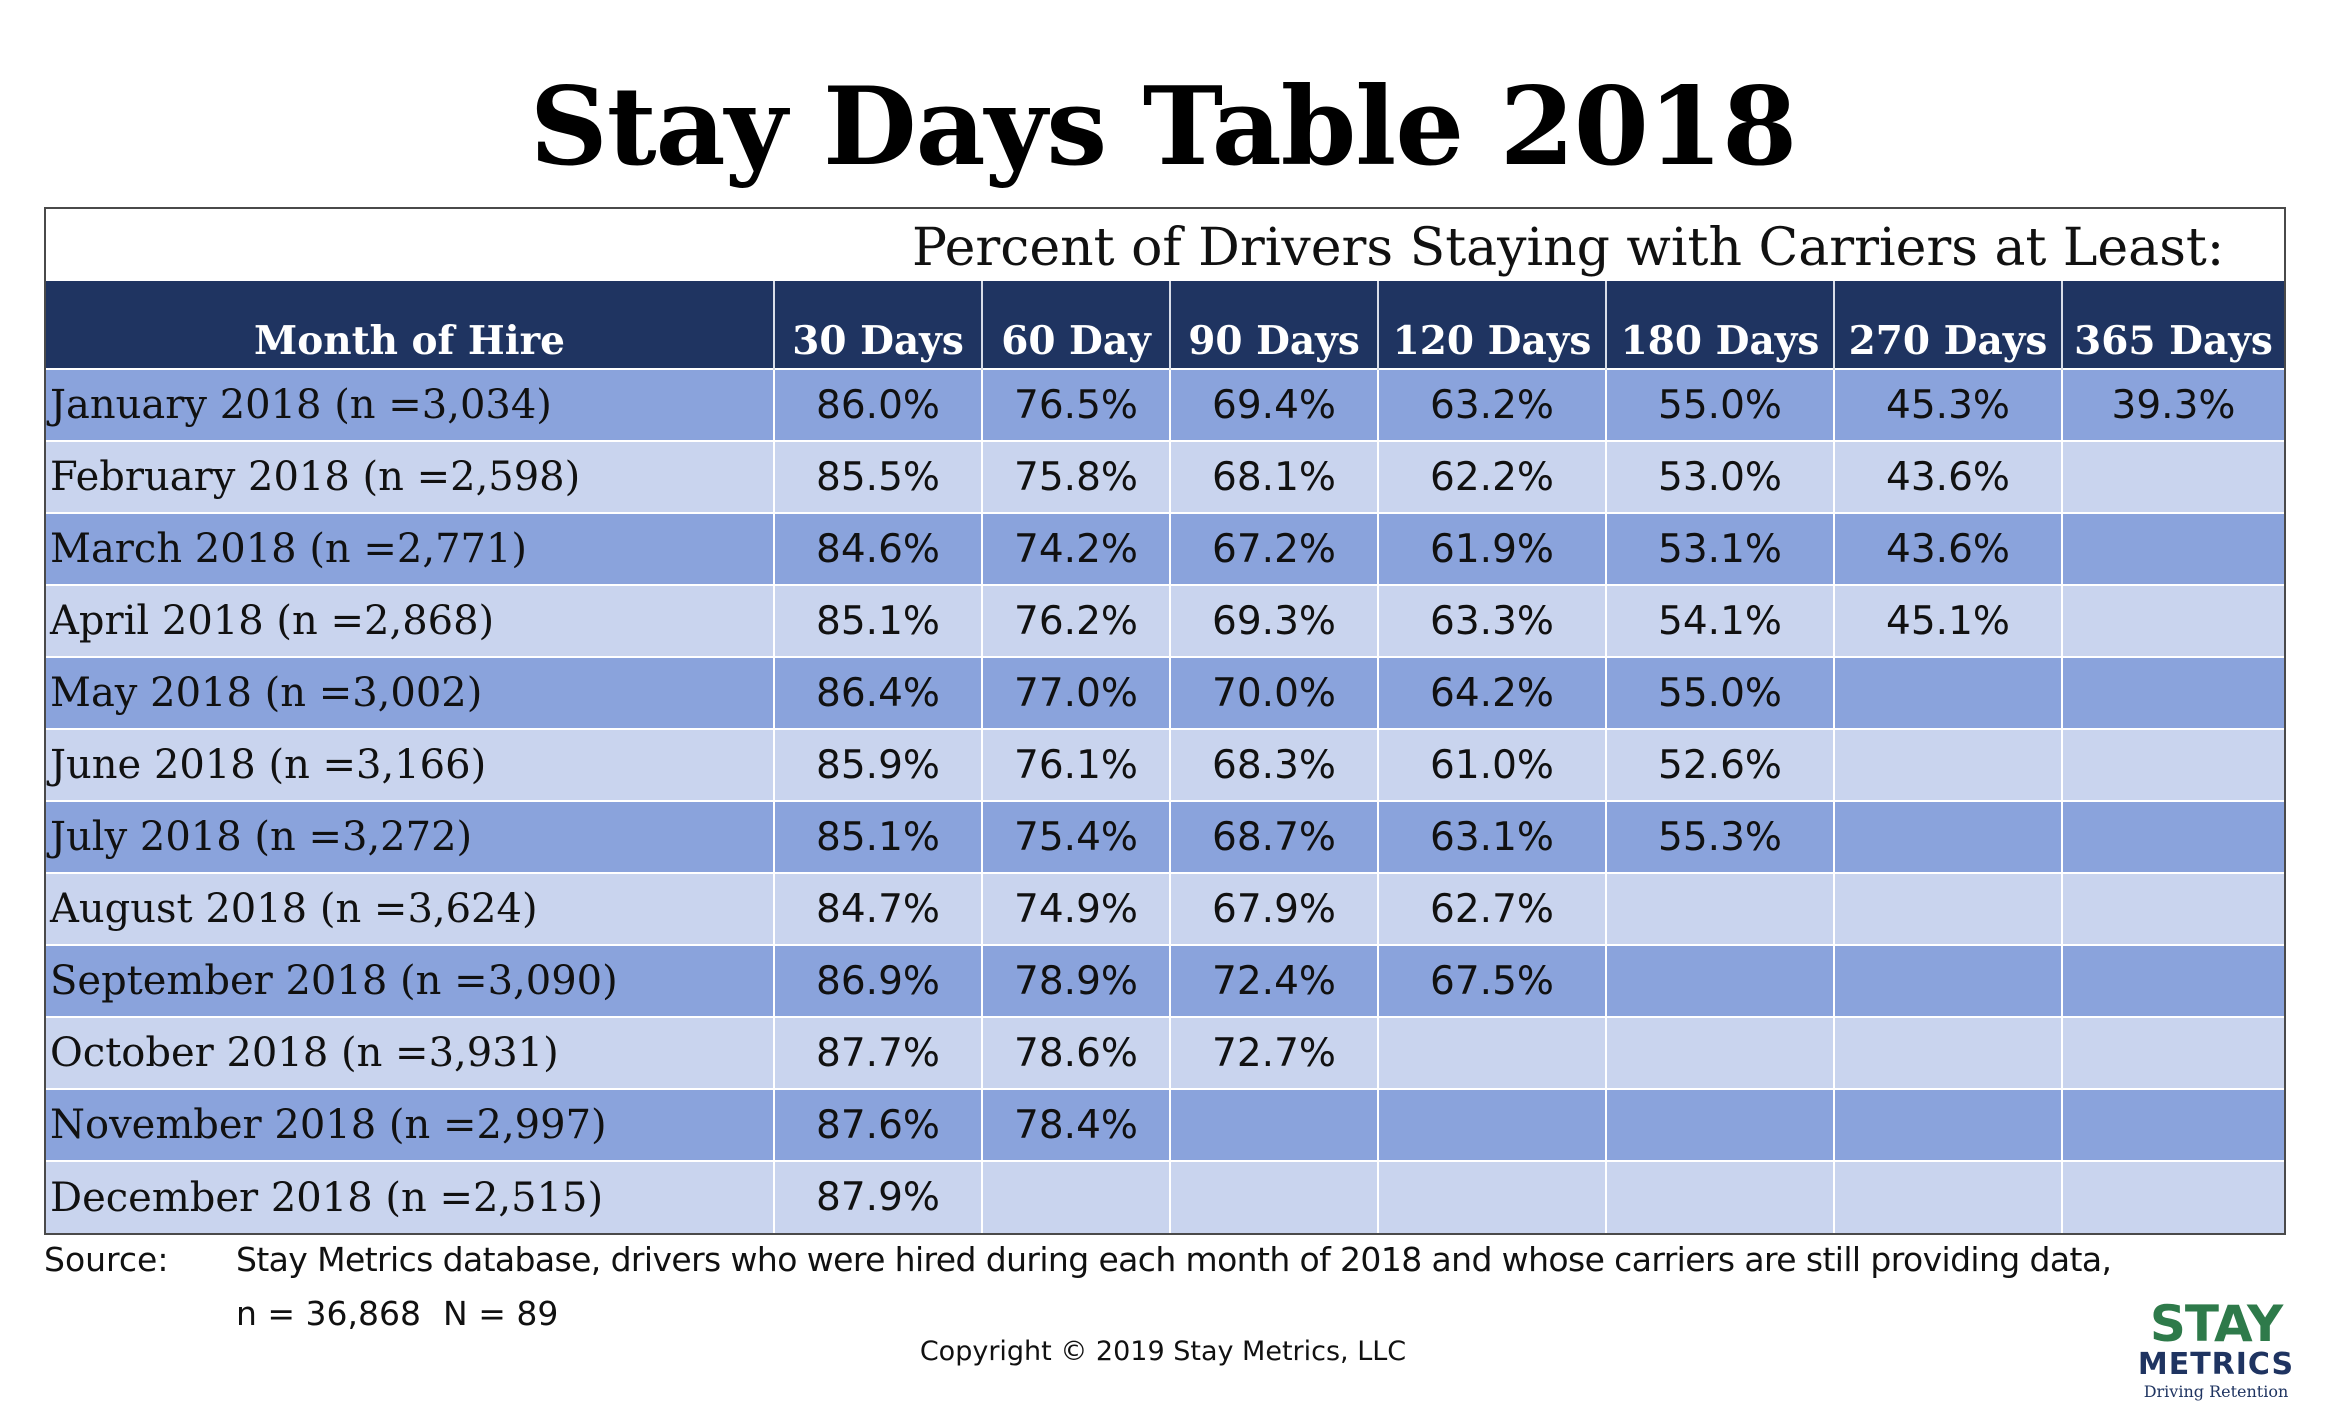 This screenshot has height=1410, width=2326. What do you see at coordinates (1165, 1124) in the screenshot?
I see `table-row: November 2018 (n =2,997) 87.6% 78.4%` at bounding box center [1165, 1124].